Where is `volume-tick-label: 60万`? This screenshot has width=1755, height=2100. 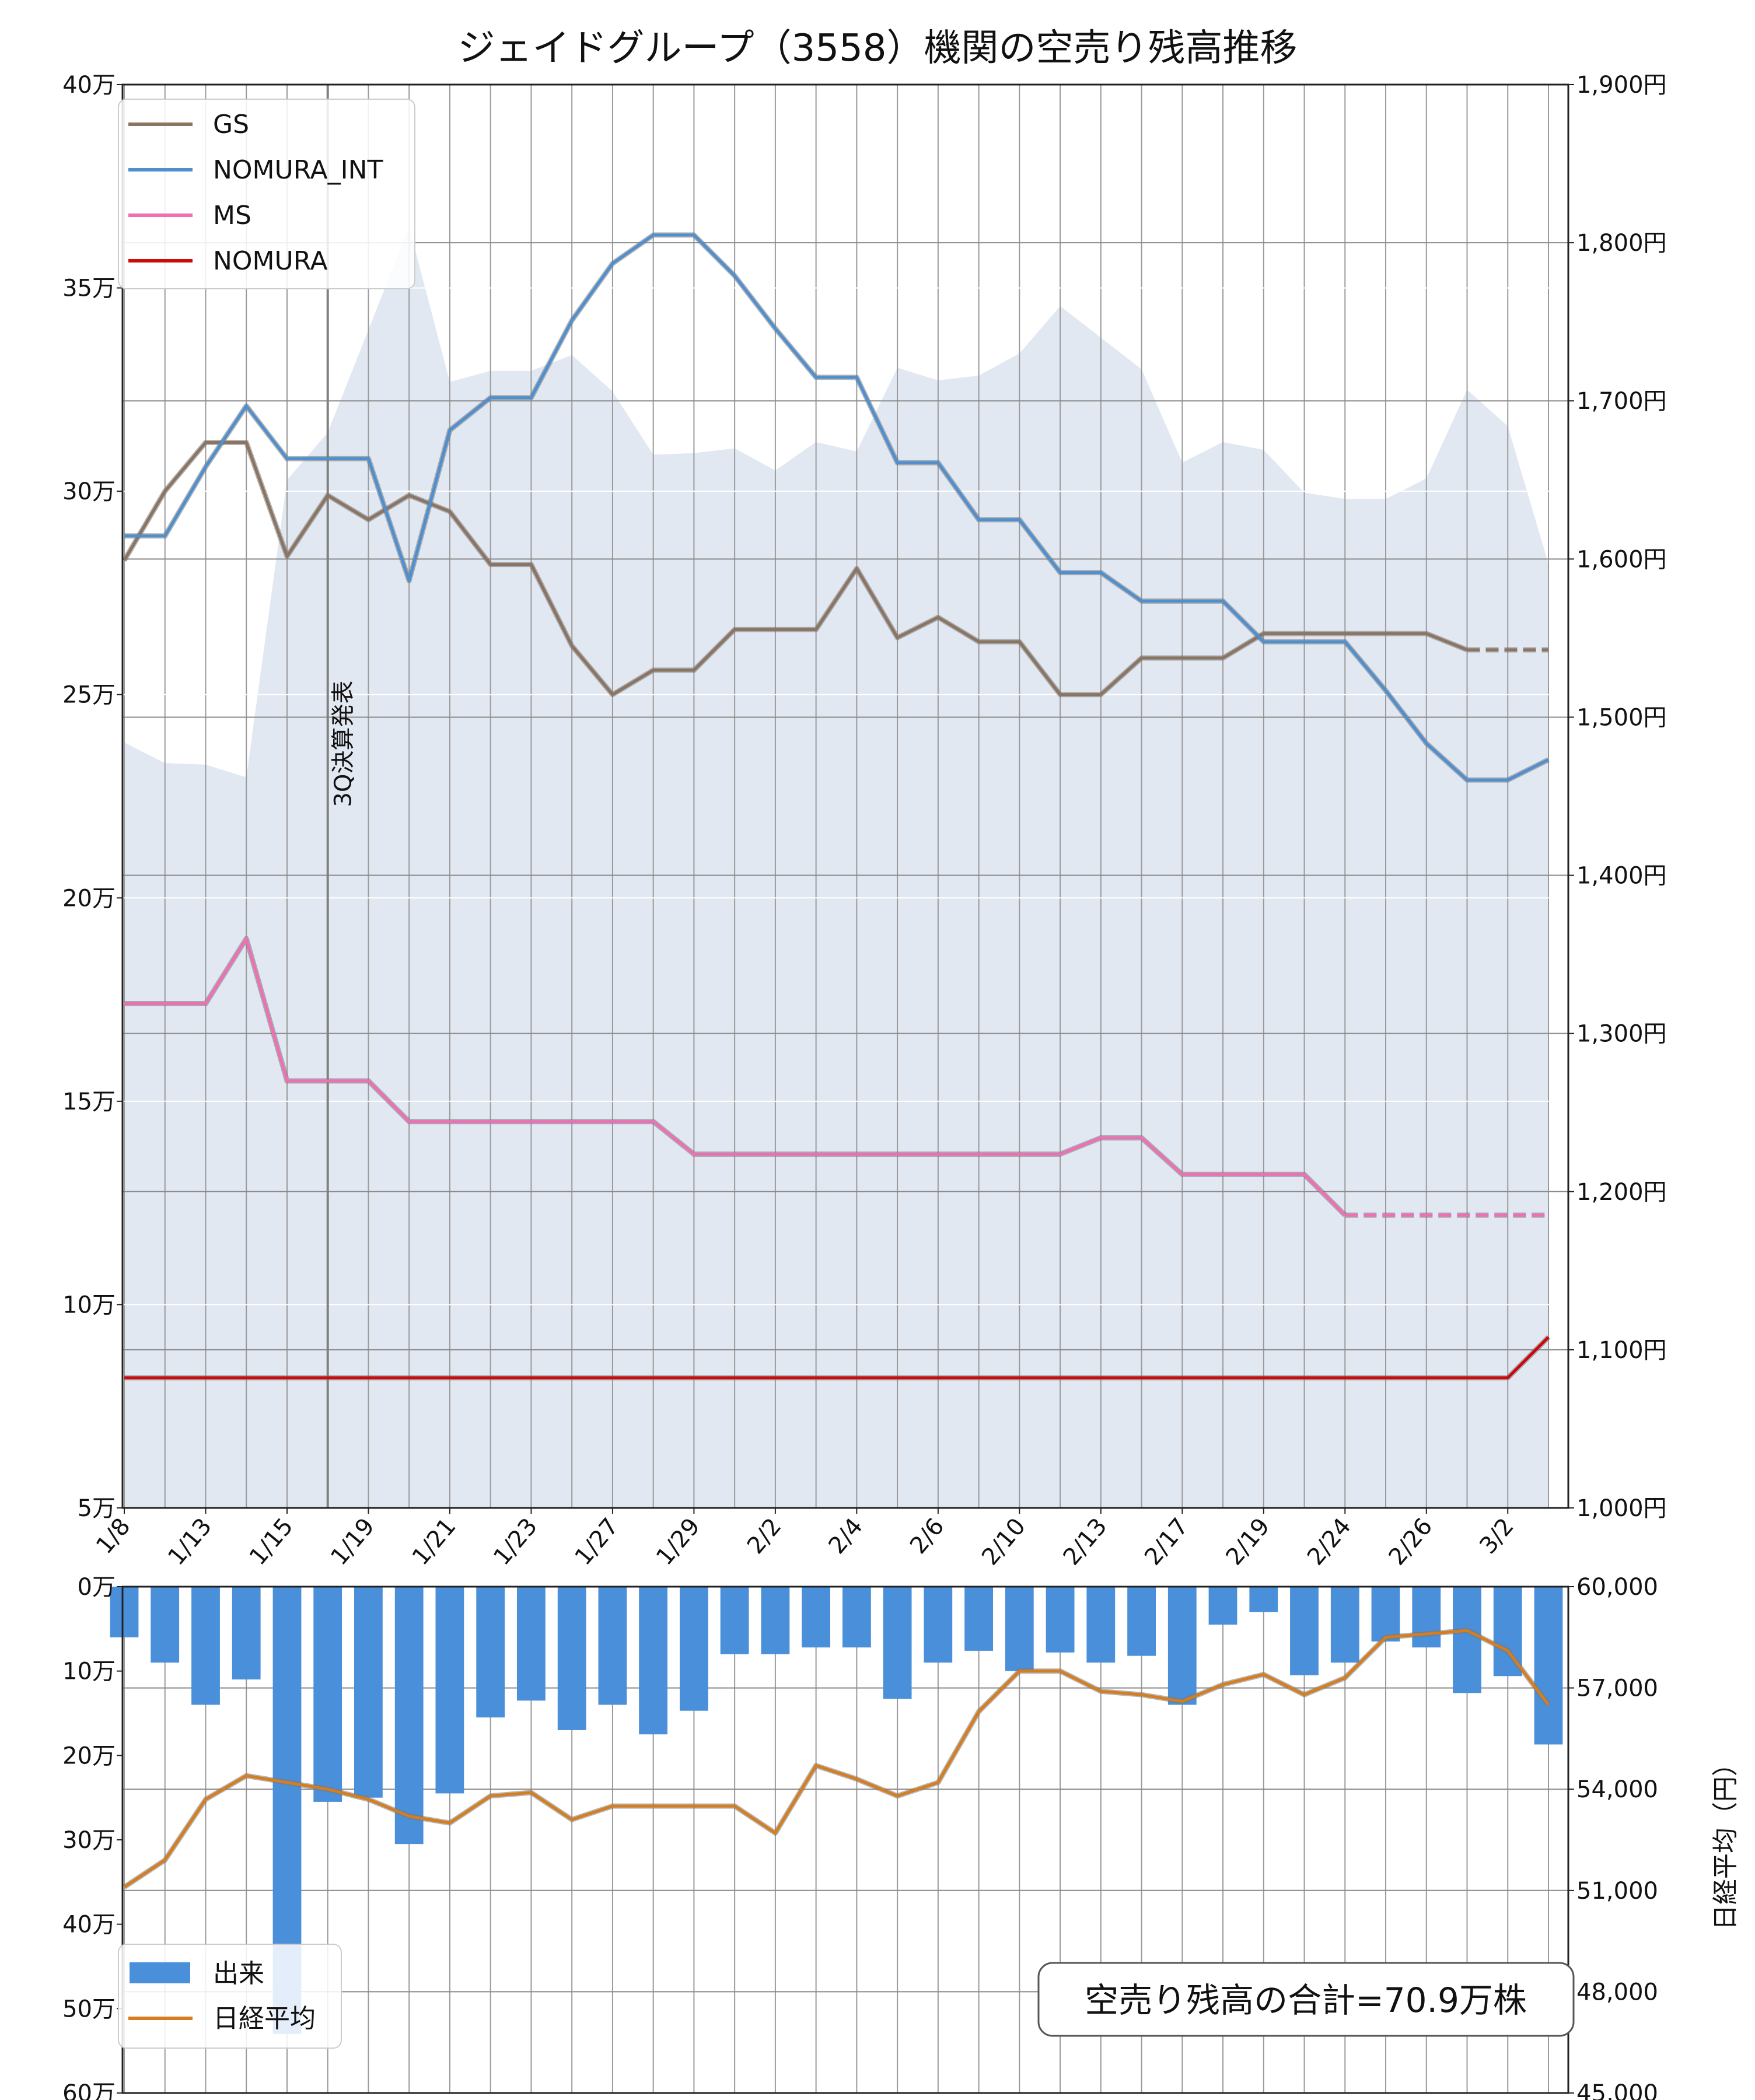 volume-tick-label: 60万 is located at coordinates (89, 2090).